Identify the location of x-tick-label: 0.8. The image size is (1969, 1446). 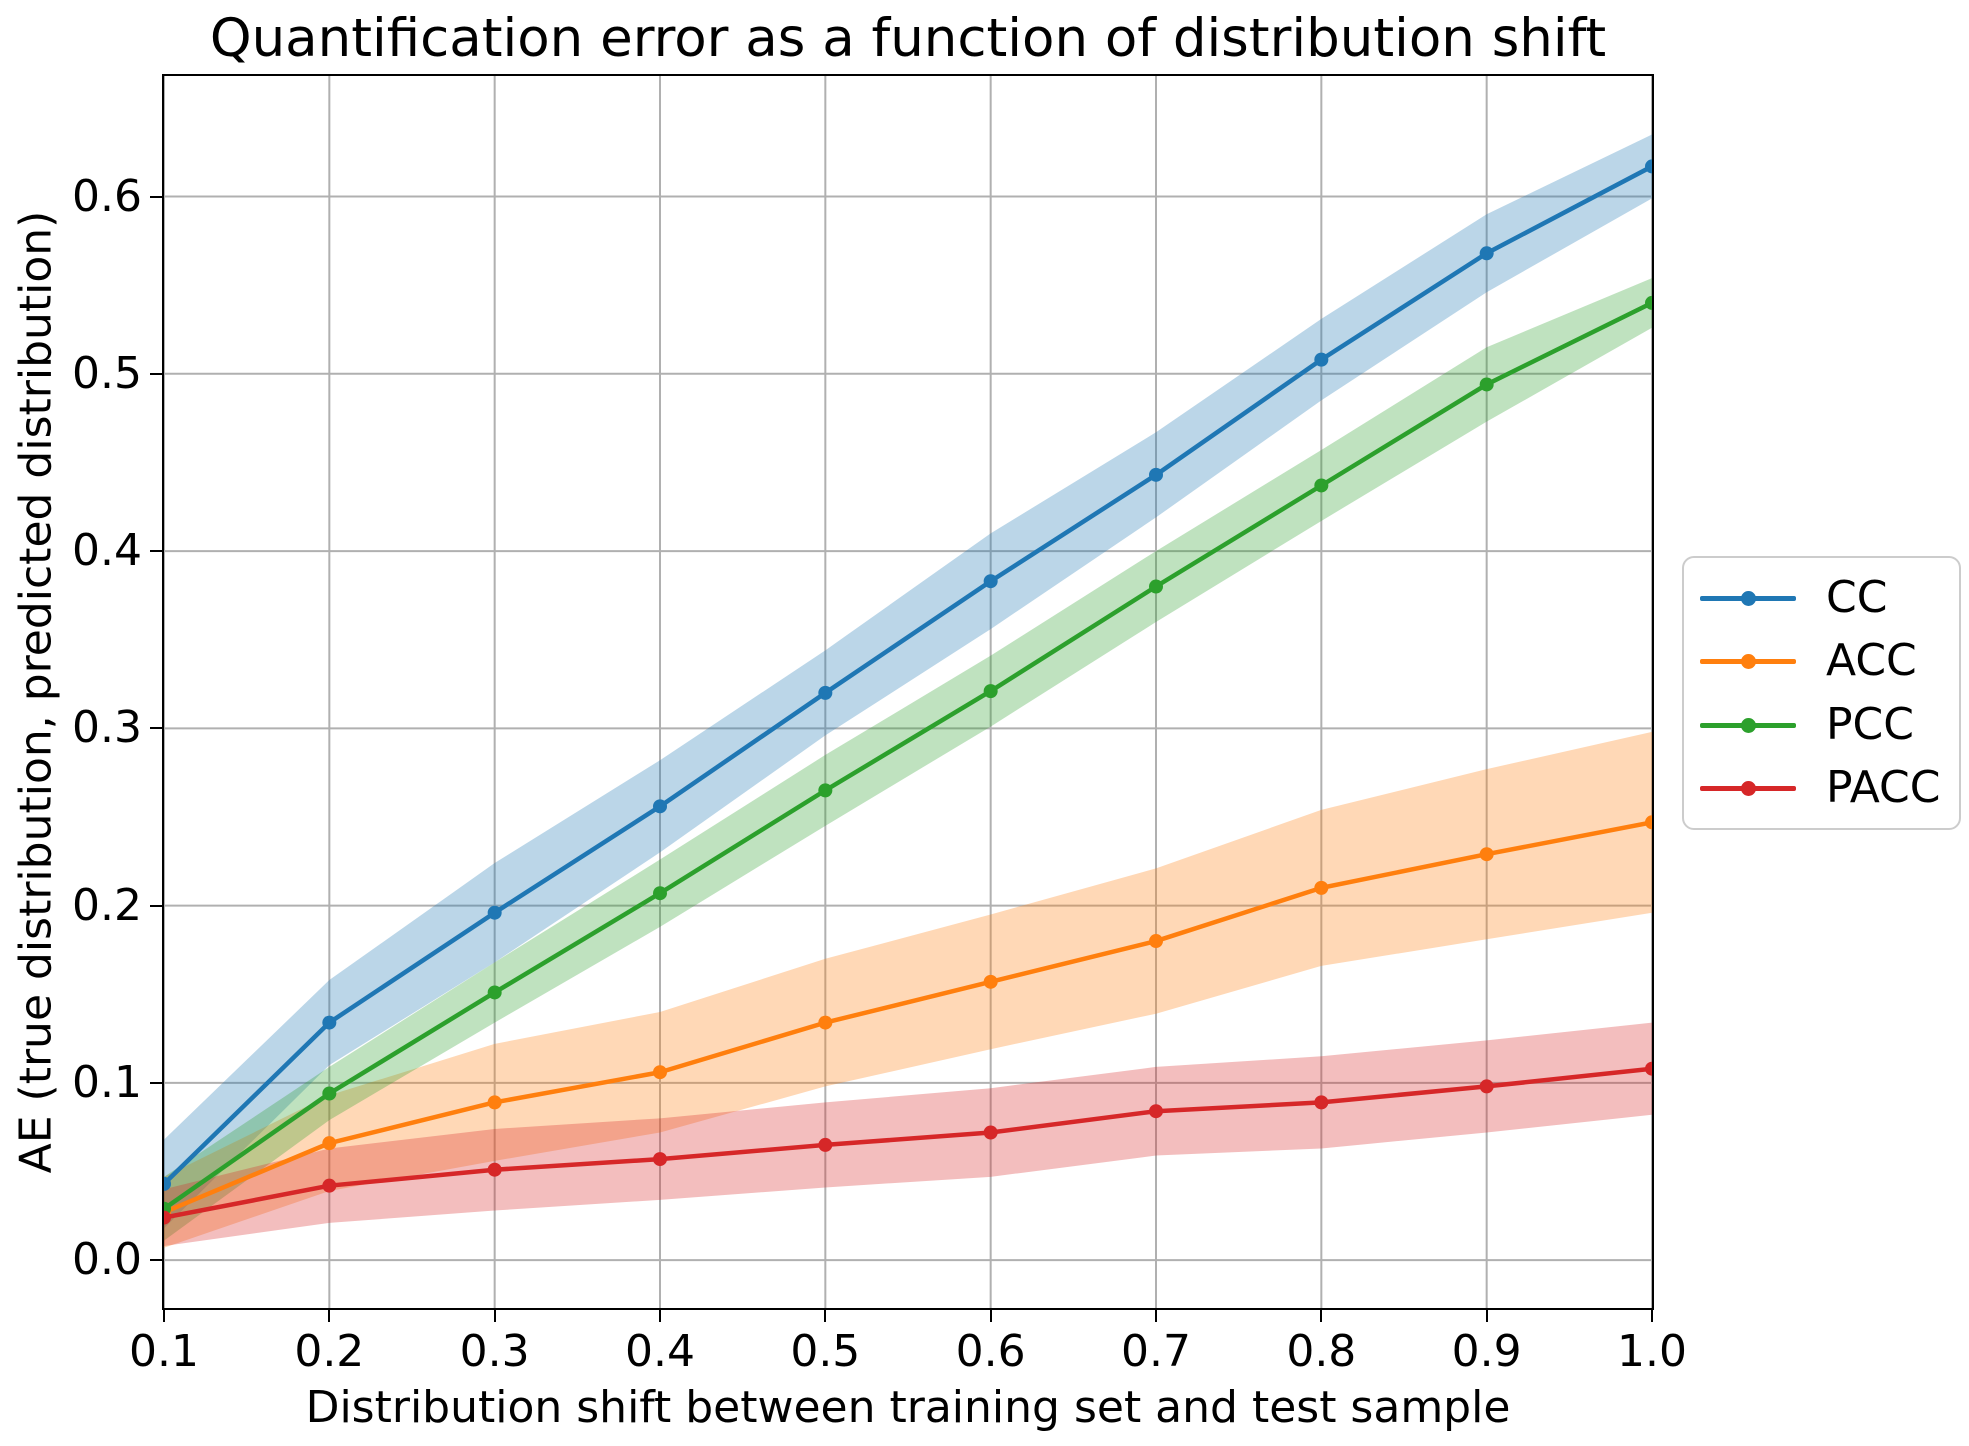
(1321, 1351).